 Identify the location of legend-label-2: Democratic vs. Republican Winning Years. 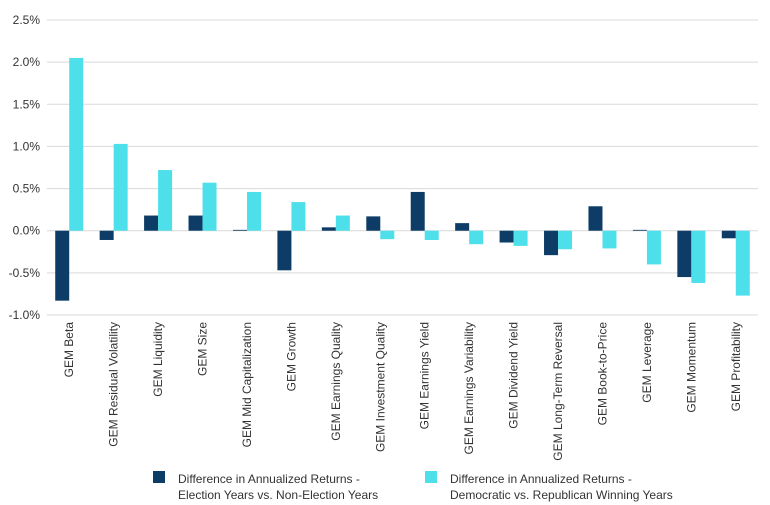
(561, 495).